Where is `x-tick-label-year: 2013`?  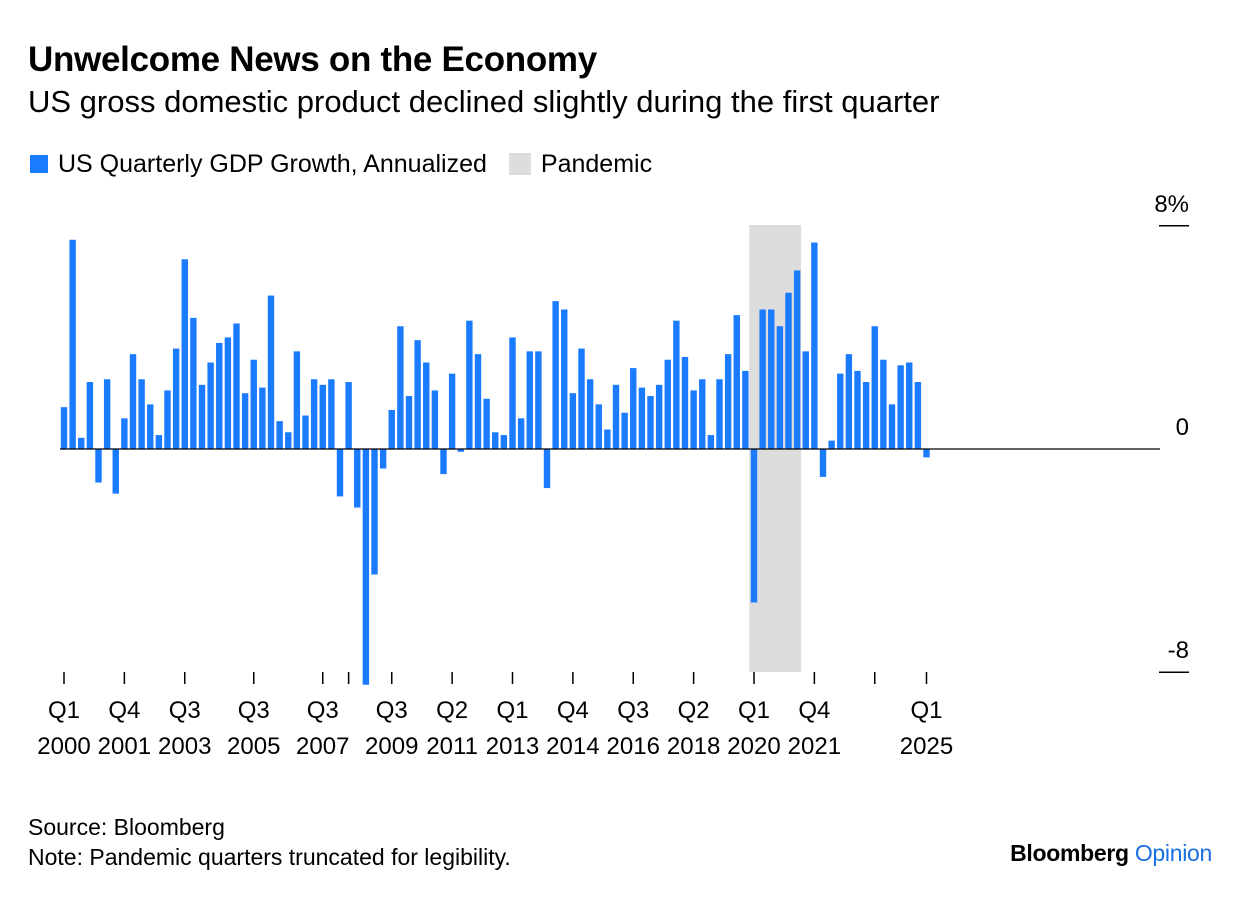
x-tick-label-year: 2013 is located at coordinates (512, 746).